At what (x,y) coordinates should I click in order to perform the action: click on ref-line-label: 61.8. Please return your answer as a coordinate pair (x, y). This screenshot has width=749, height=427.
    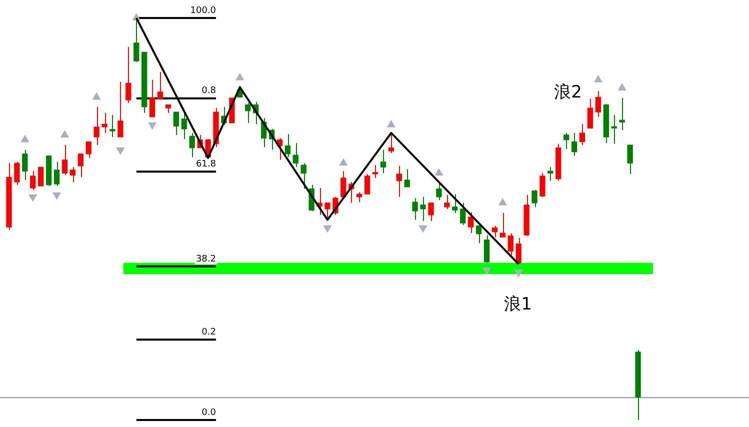
    Looking at the image, I should click on (206, 164).